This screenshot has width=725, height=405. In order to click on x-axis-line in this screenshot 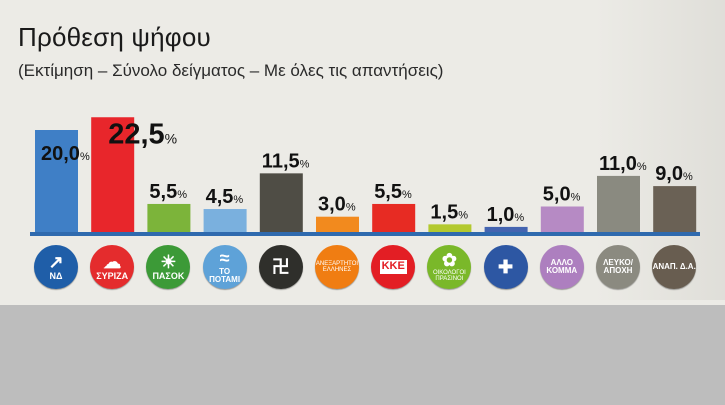, I will do `click(365, 234)`.